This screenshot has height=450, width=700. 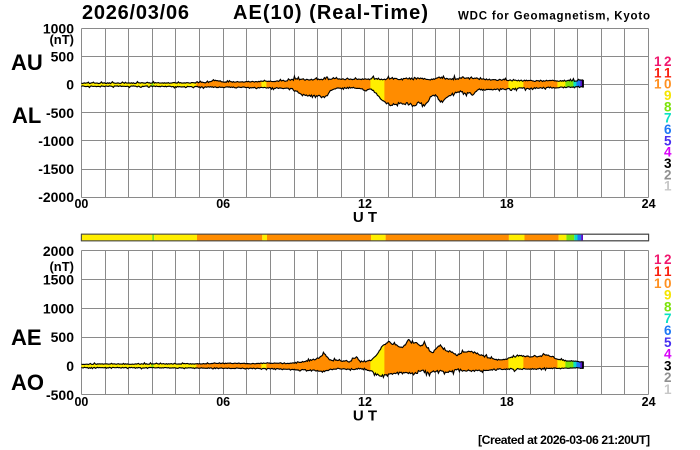 What do you see at coordinates (27, 382) in the screenshot?
I see `svg-text: AO` at bounding box center [27, 382].